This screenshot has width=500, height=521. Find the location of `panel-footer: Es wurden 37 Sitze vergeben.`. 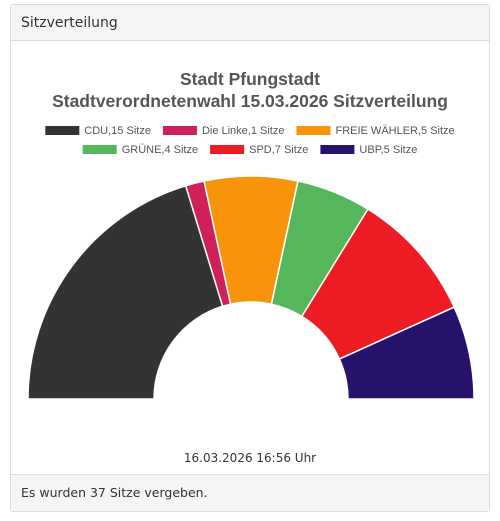

panel-footer: Es wurden 37 Sitze vergeben. is located at coordinates (250, 492).